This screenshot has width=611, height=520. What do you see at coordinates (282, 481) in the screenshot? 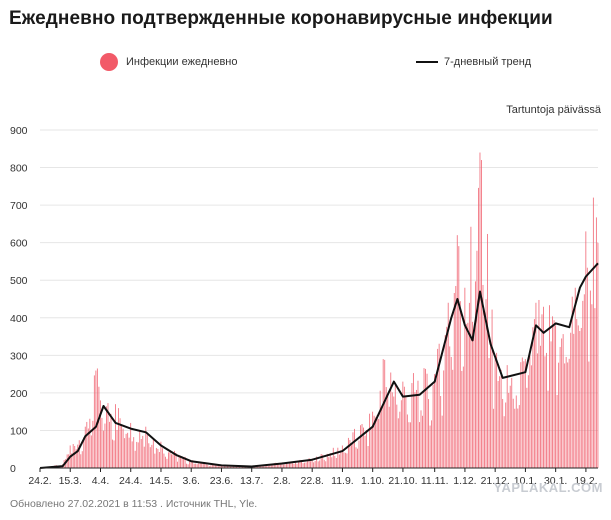
I see `x-tick-label: 2.8.` at bounding box center [282, 481].